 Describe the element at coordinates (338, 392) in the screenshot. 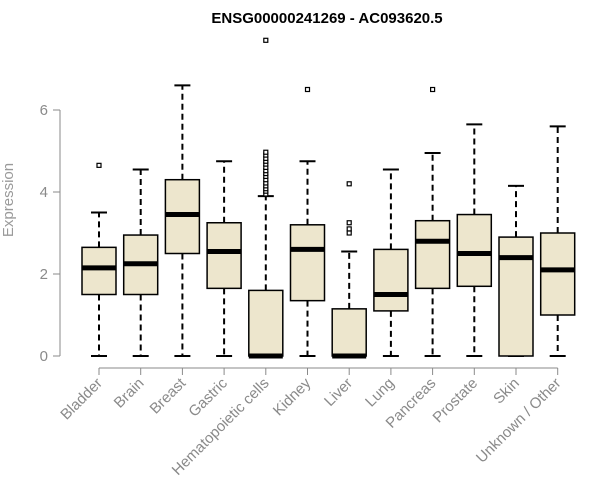

I see `x-tick-label: Liver` at that location.